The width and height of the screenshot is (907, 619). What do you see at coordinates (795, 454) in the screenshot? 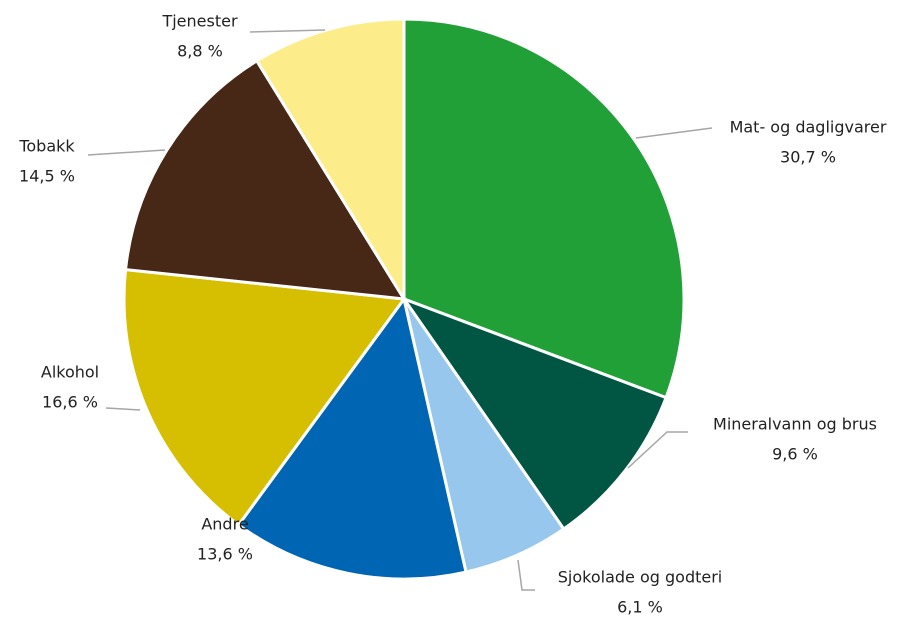
I see `value-label: 9,6 %` at bounding box center [795, 454].